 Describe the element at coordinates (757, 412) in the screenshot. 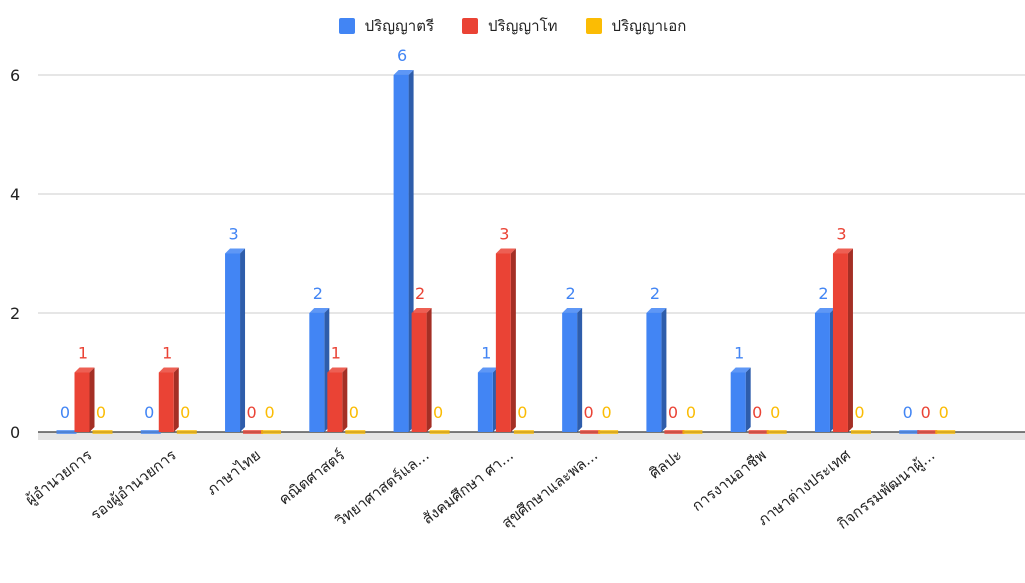

I see `data-label-1-8: 0` at that location.